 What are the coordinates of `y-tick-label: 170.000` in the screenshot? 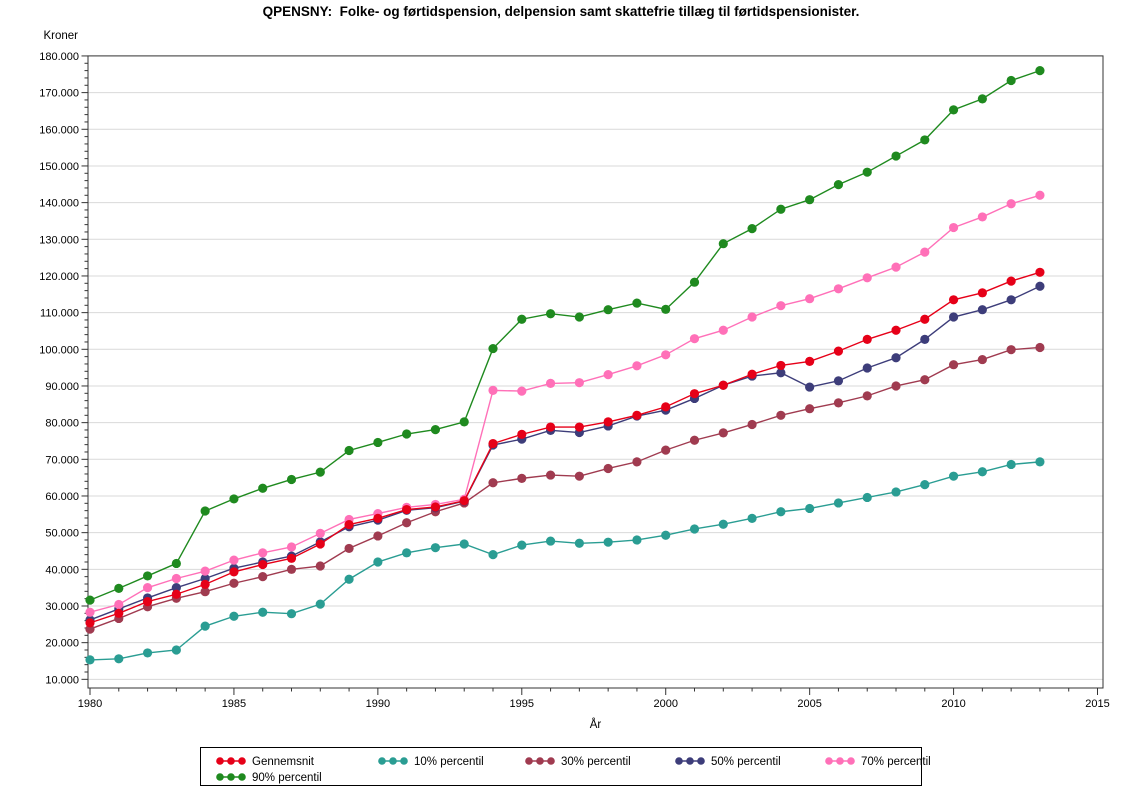 It's located at (59, 94).